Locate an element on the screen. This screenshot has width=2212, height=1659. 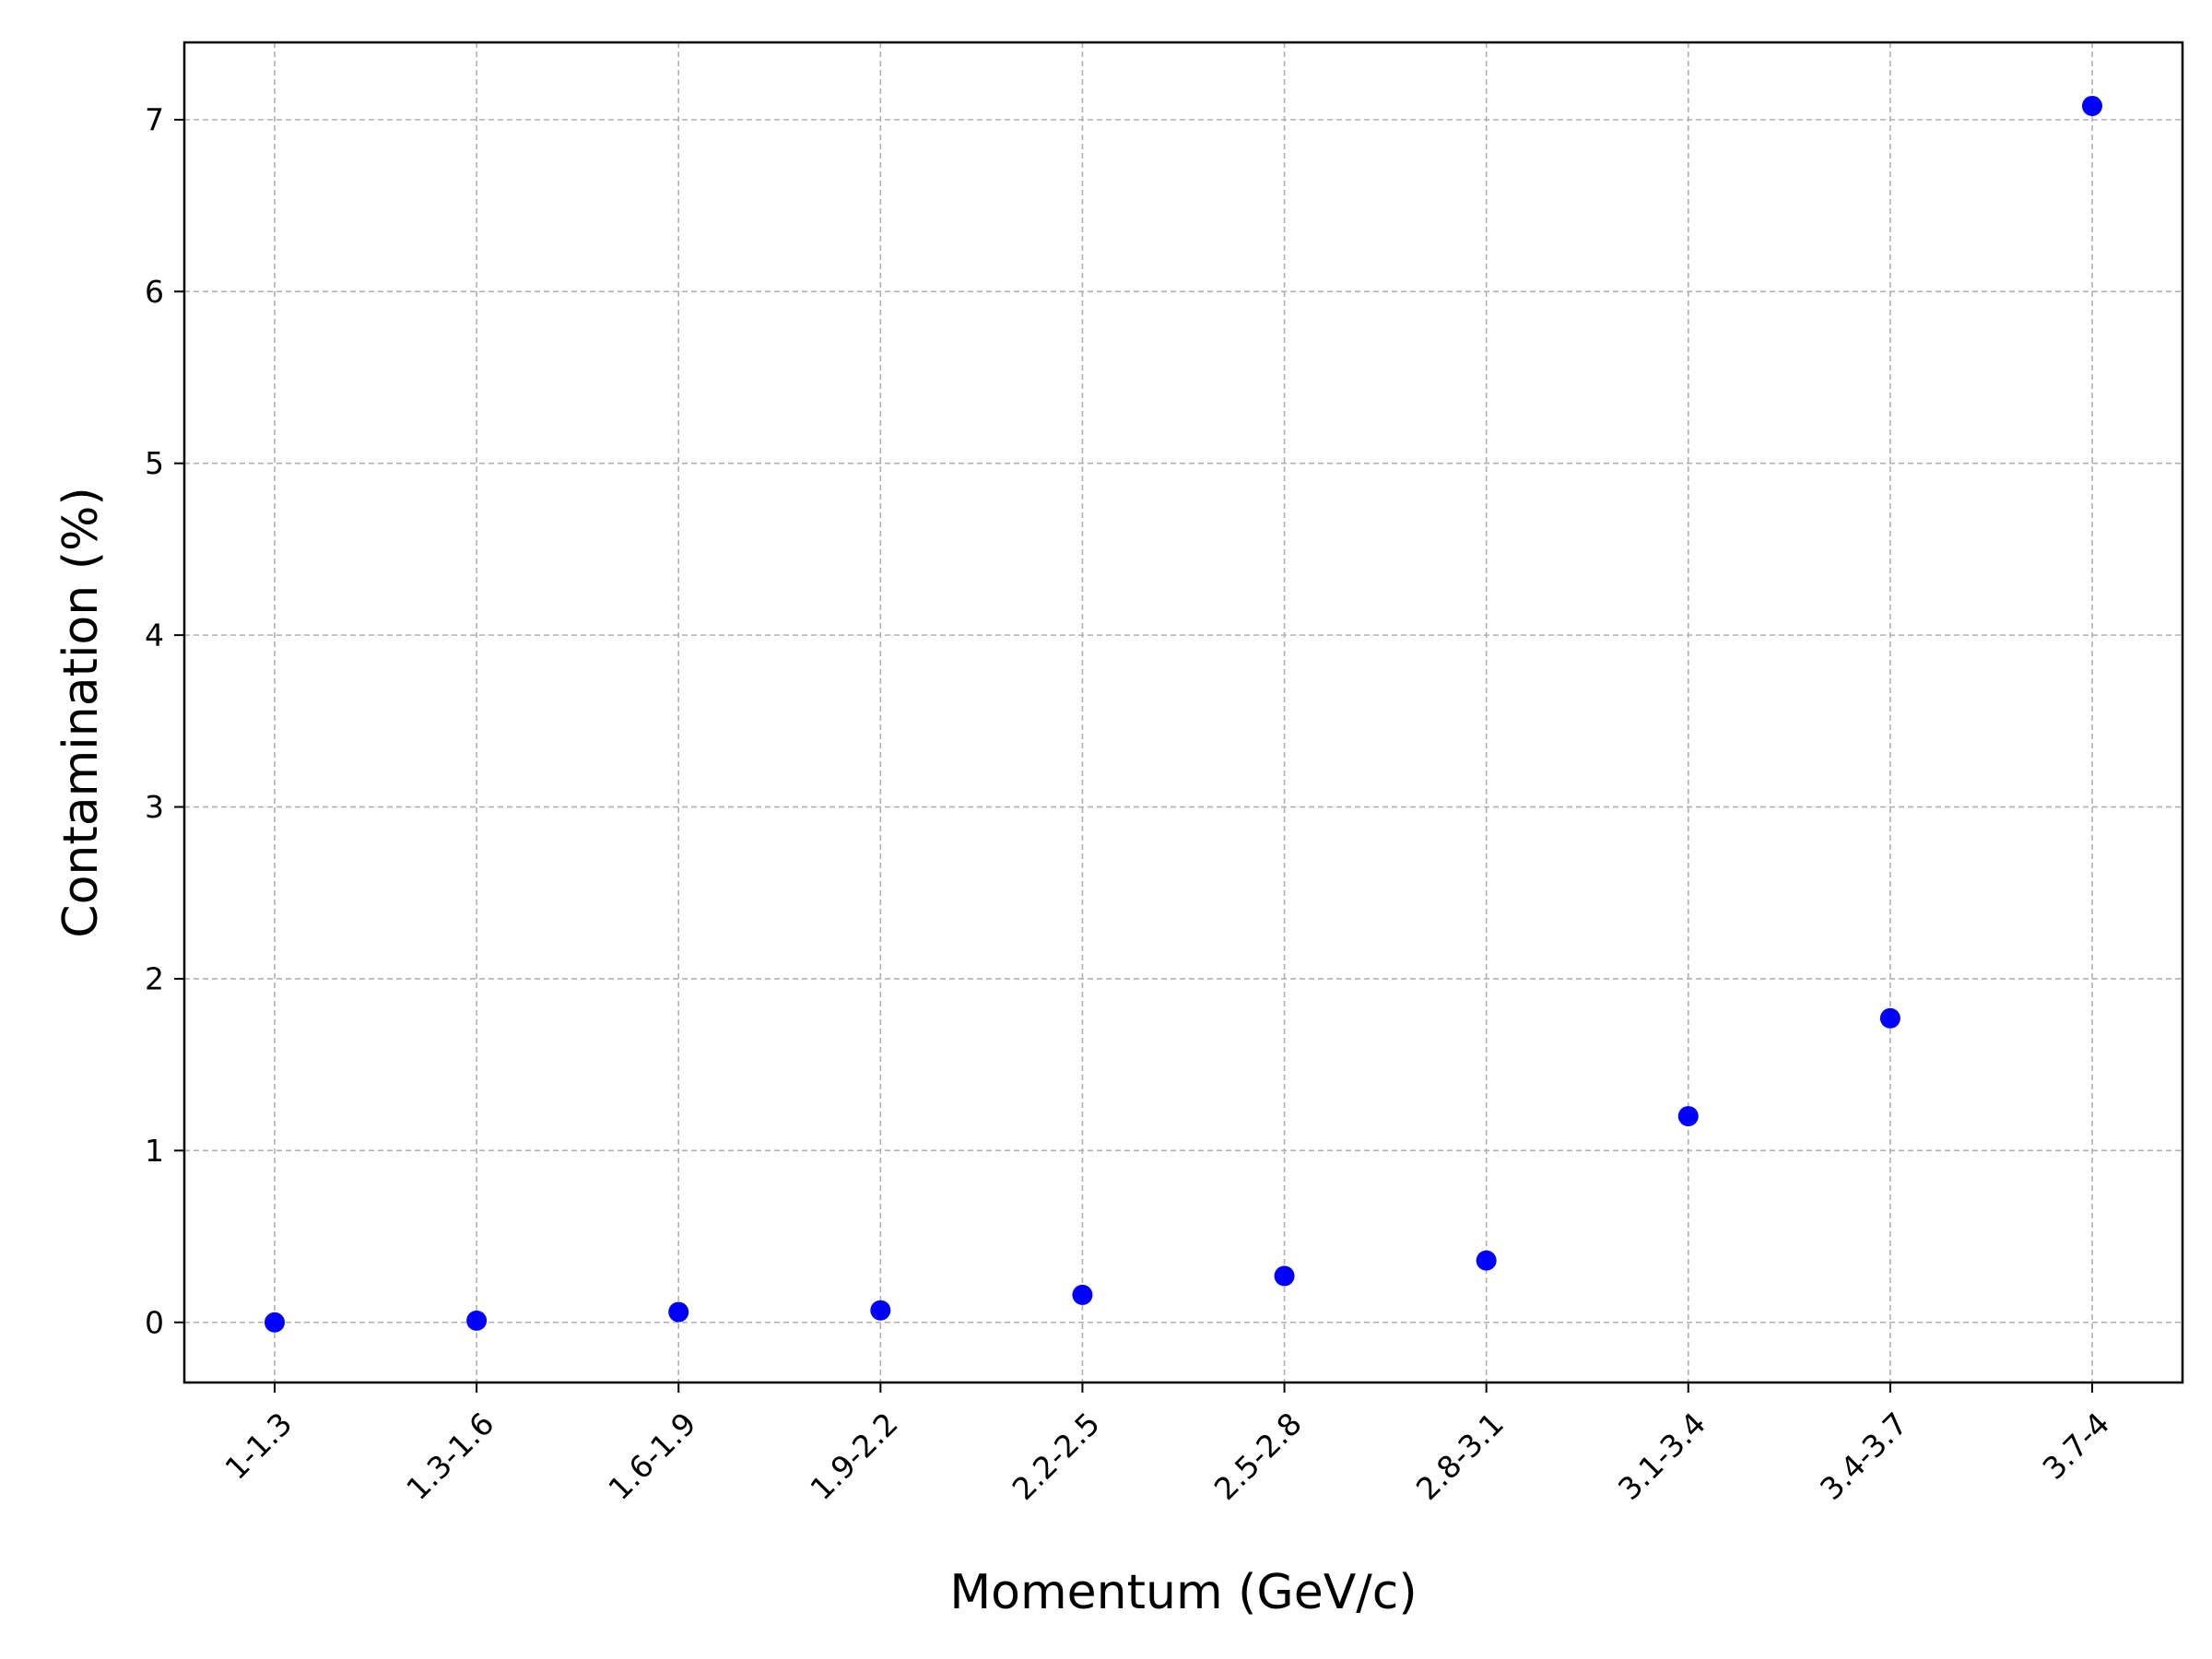
y-tick-label: 5 is located at coordinates (154, 463).